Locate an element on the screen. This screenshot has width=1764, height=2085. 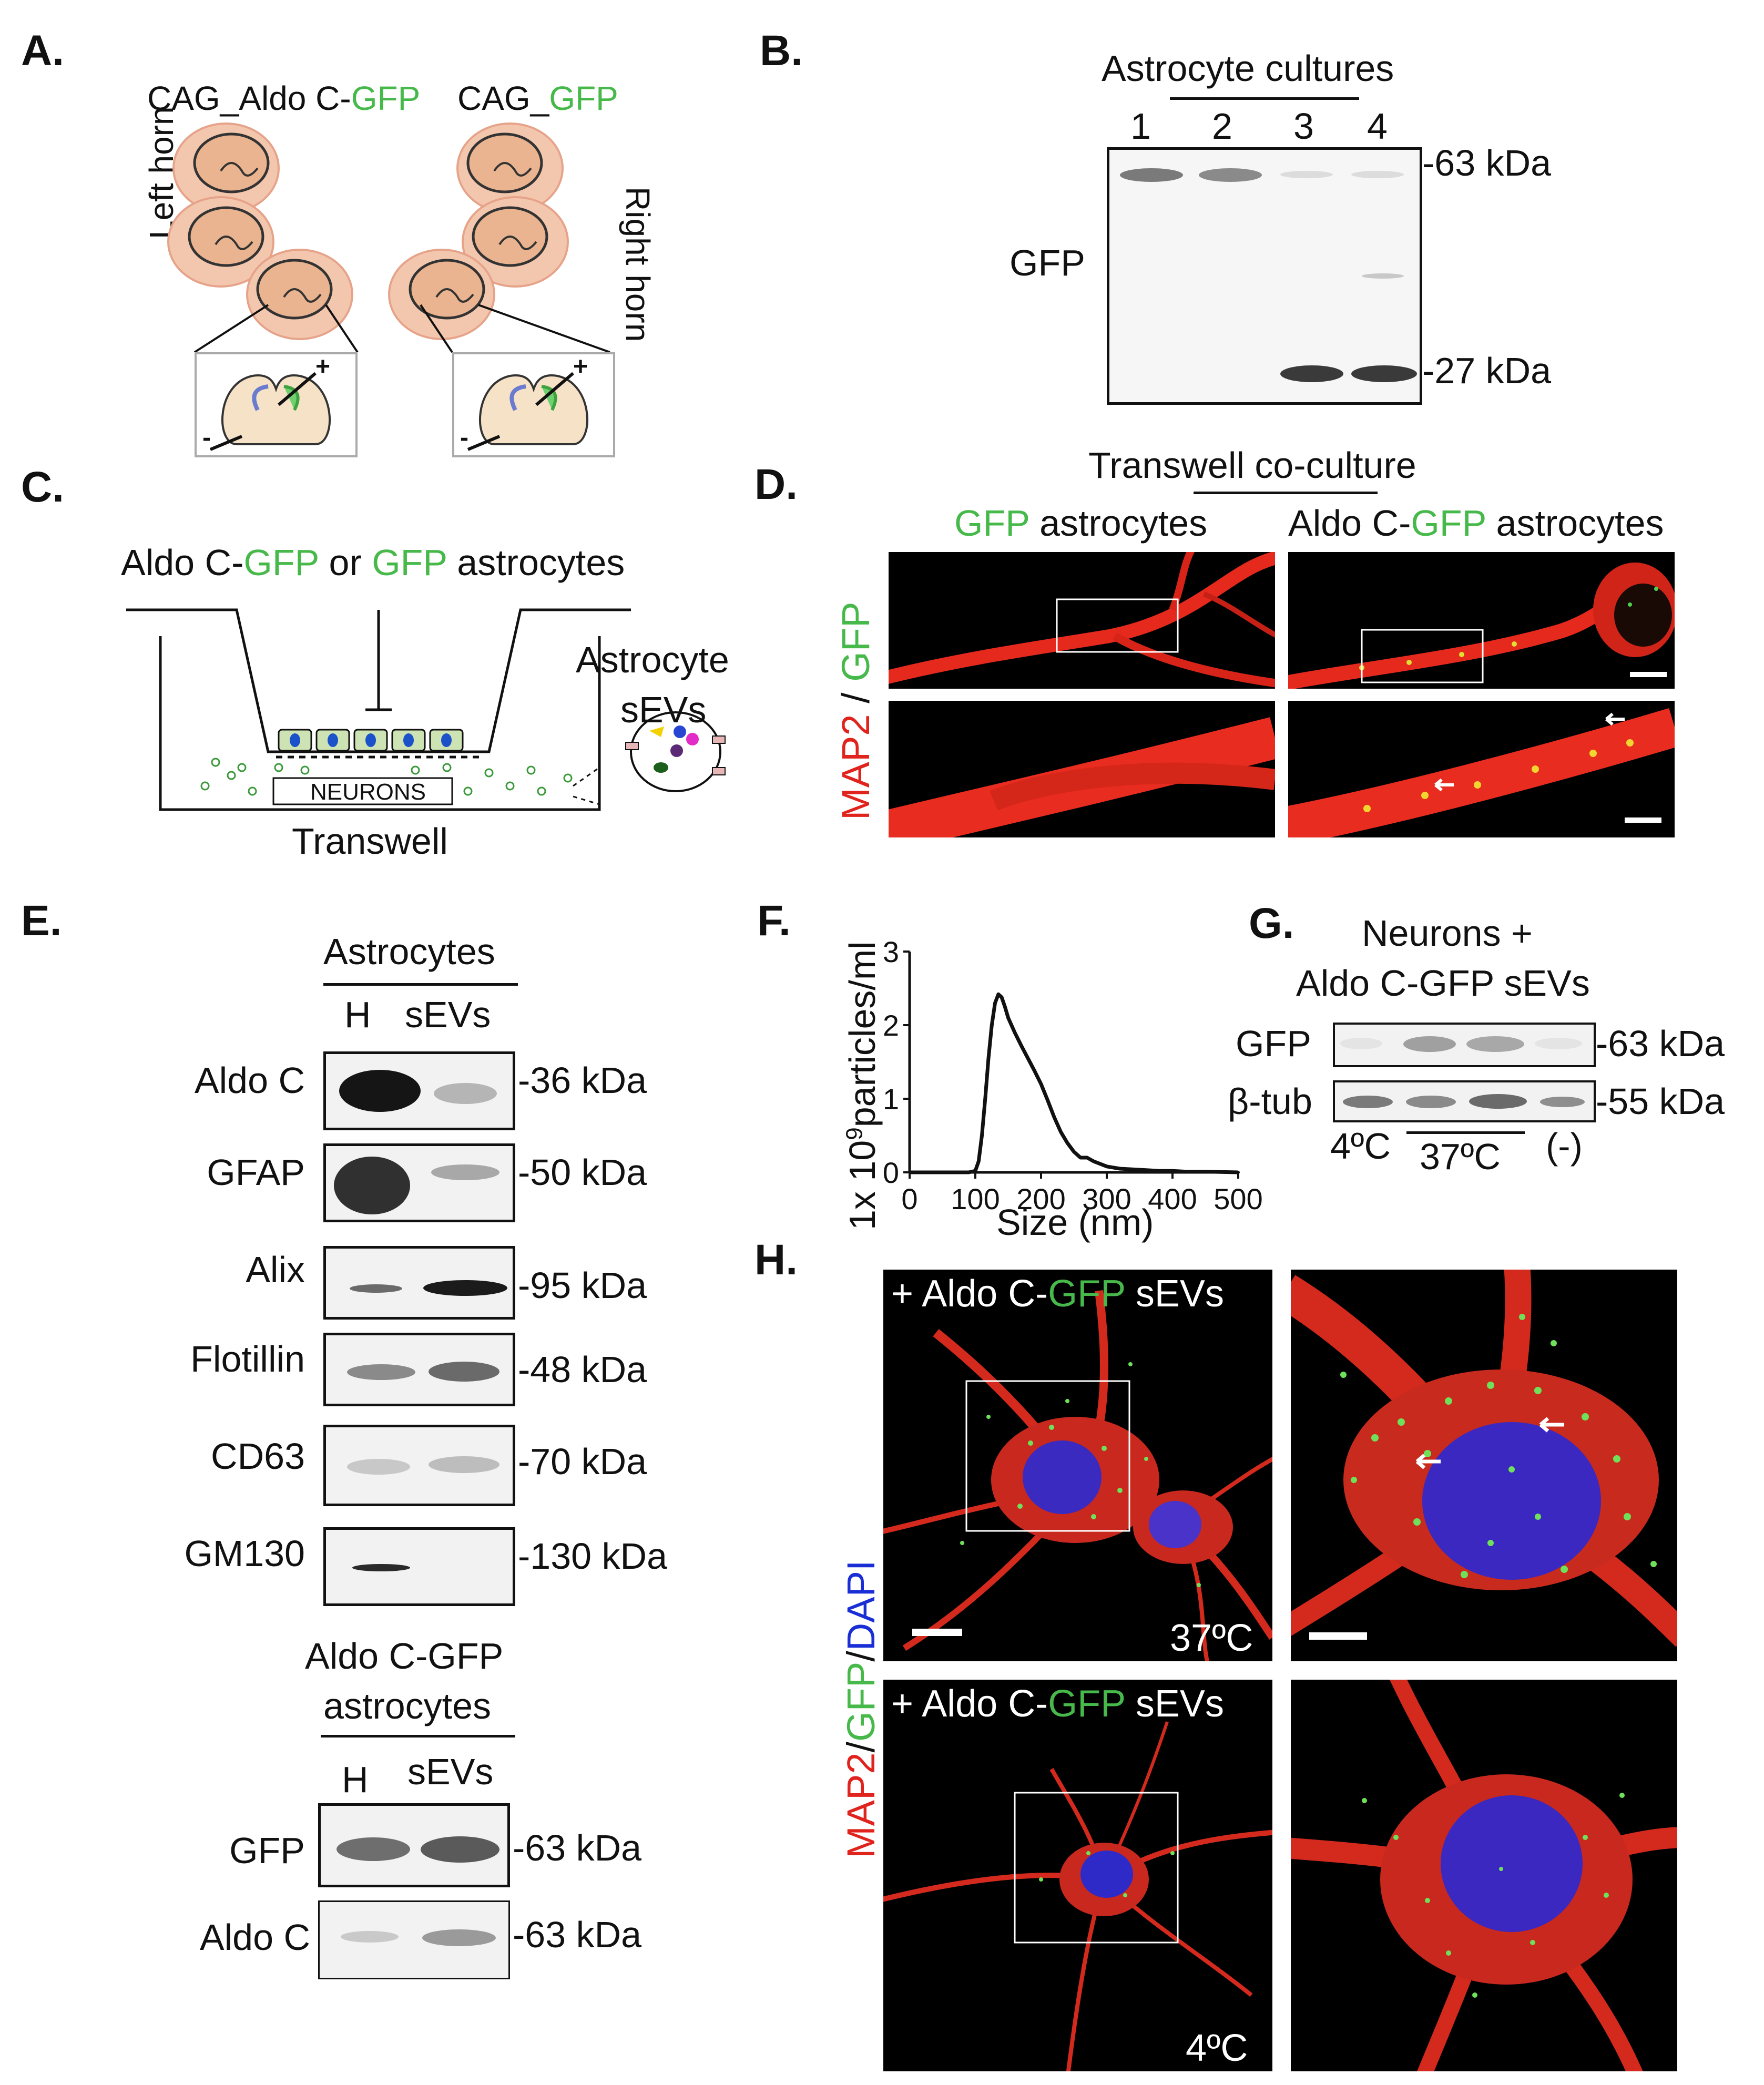
blot-g-title-1: Neurons + is located at coordinates (1447, 934).